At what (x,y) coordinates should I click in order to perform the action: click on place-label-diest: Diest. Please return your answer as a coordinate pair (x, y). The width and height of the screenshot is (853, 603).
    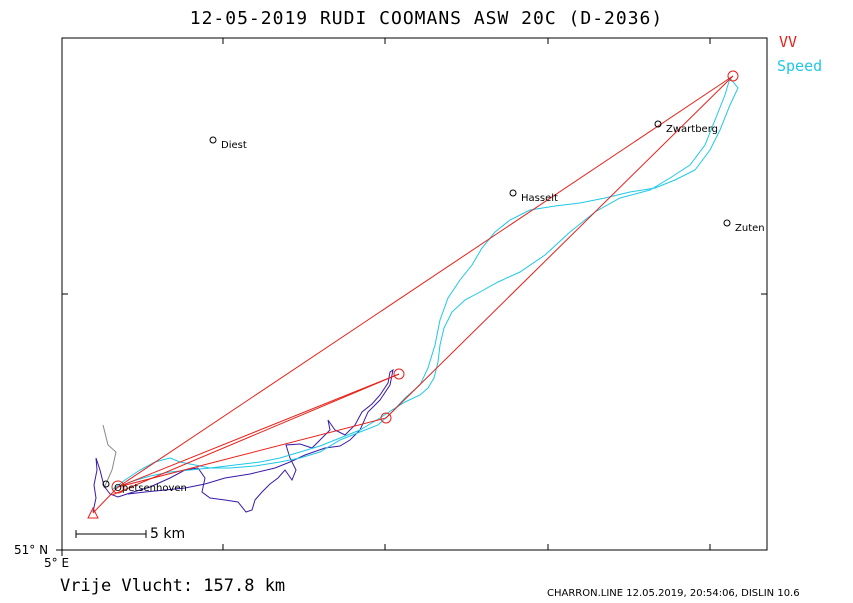
    Looking at the image, I should click on (234, 145).